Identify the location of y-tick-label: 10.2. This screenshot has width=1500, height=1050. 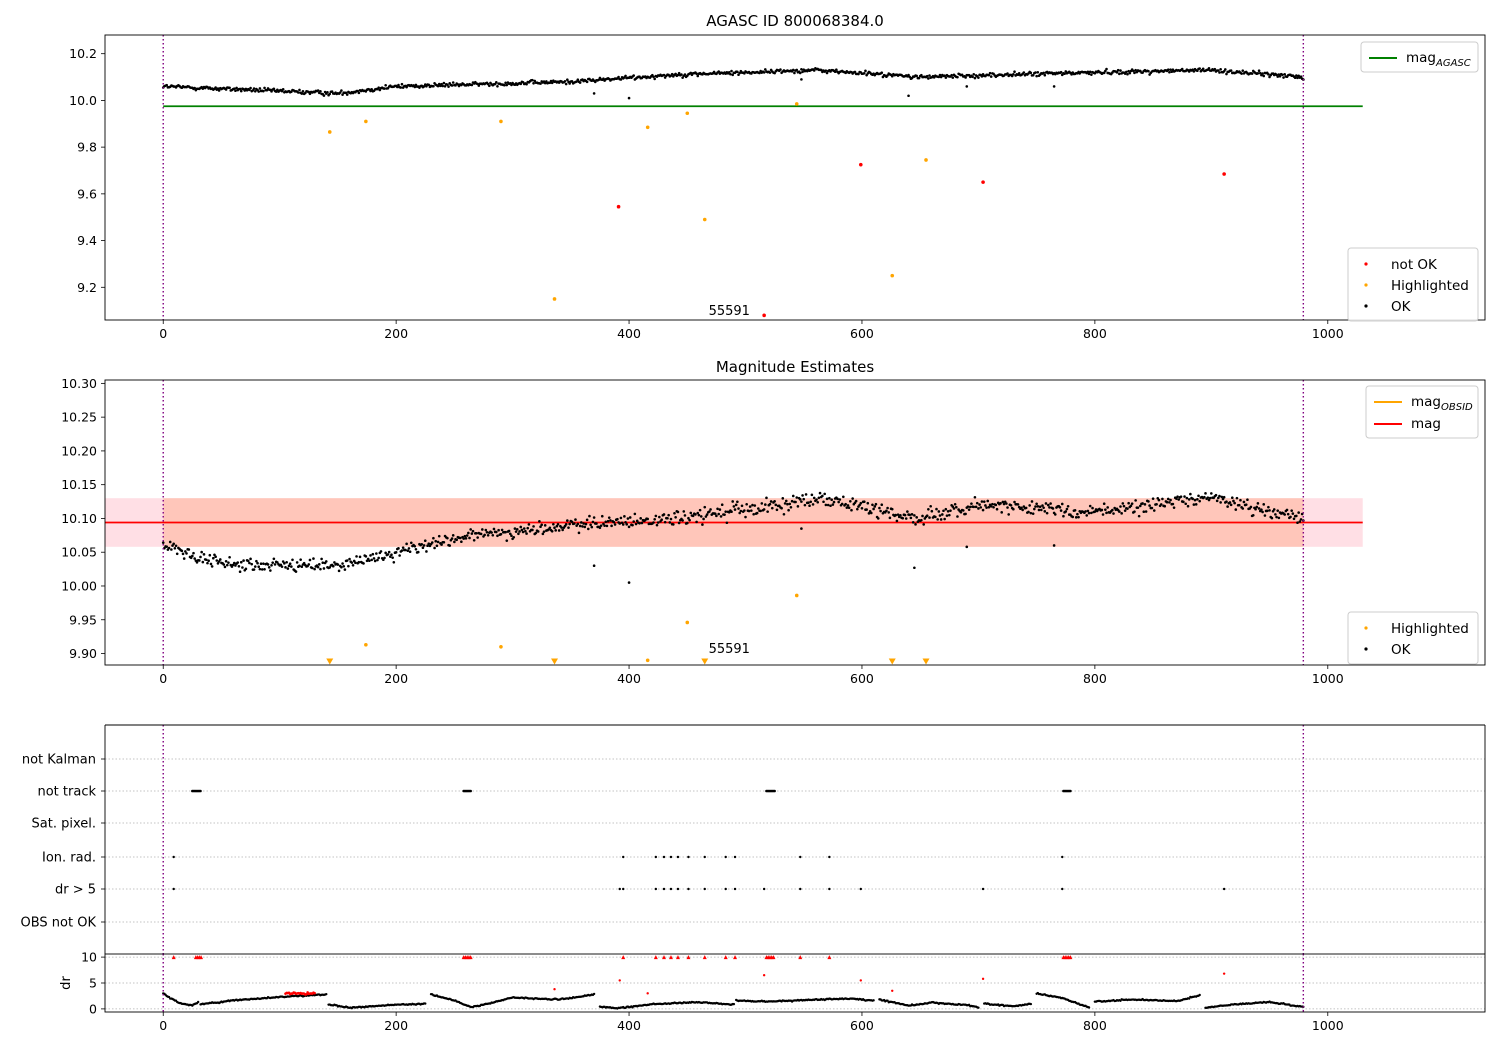
(83, 53).